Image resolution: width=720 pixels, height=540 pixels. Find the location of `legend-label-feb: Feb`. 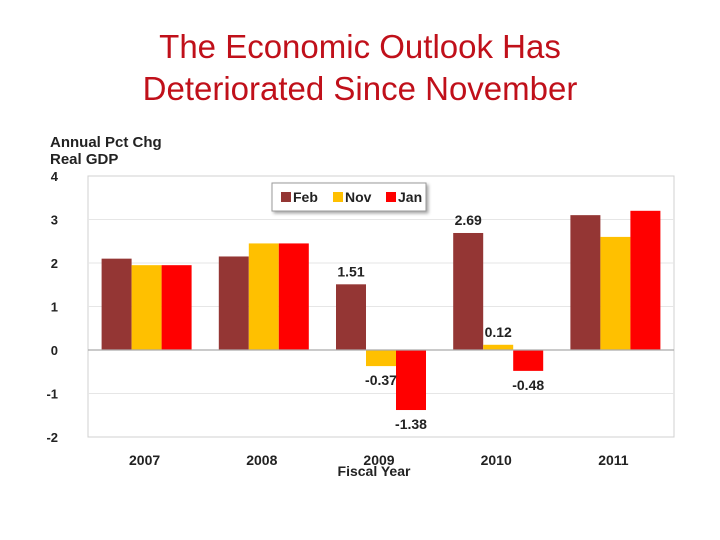

legend-label-feb: Feb is located at coordinates (305, 197).